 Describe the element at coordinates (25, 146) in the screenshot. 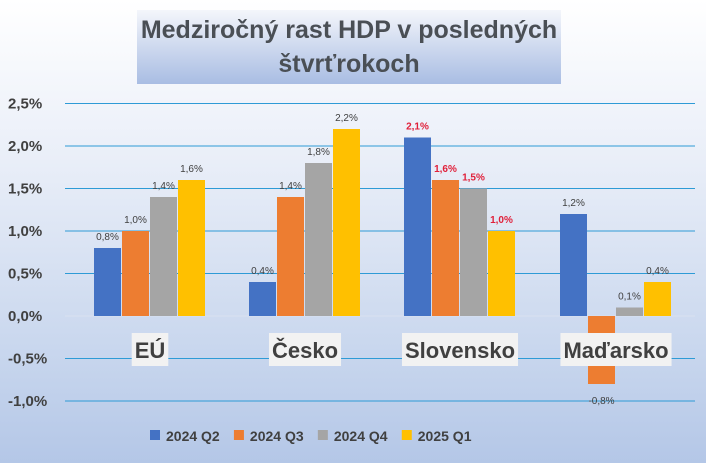

I see `y-tick-label: 2,0%` at that location.